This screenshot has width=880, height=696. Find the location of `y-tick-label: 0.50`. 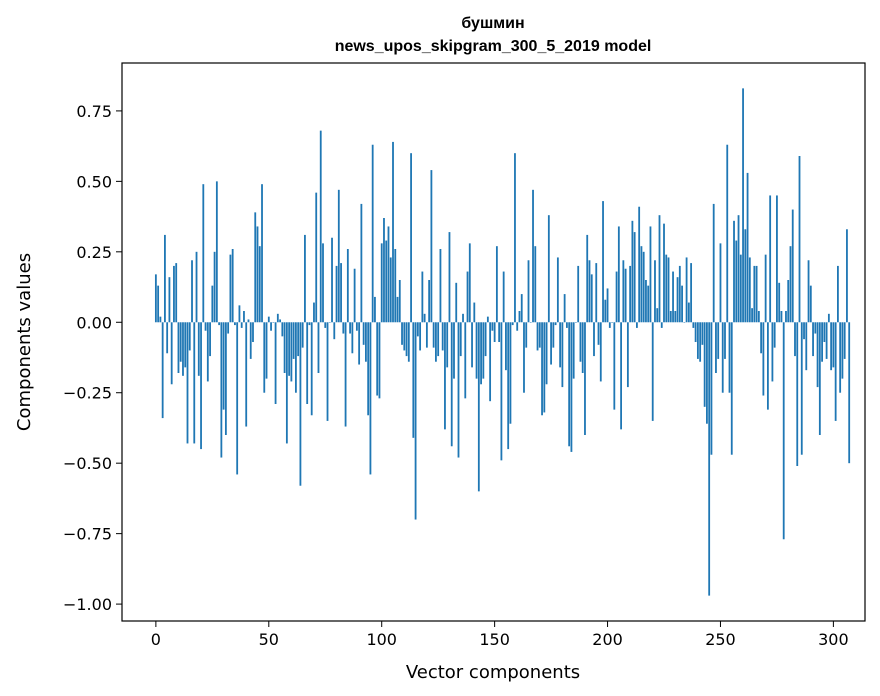

y-tick-label: 0.50 is located at coordinates (94, 181).